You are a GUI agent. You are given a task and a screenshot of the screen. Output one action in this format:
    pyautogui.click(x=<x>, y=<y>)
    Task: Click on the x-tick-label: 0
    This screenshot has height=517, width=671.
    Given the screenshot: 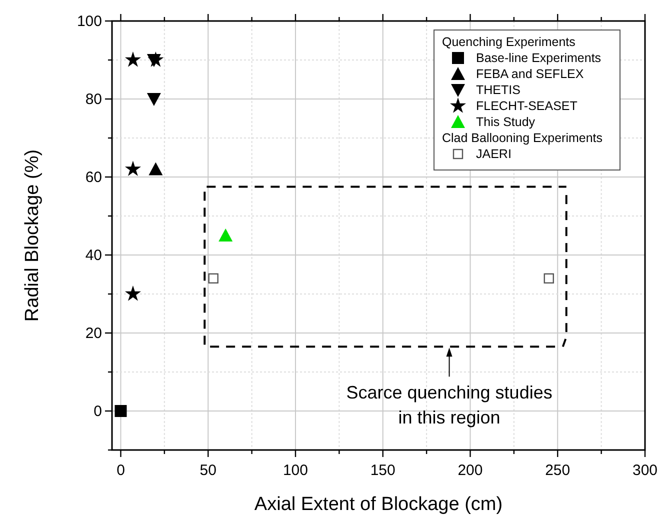 What is the action you would take?
    pyautogui.click(x=120, y=470)
    